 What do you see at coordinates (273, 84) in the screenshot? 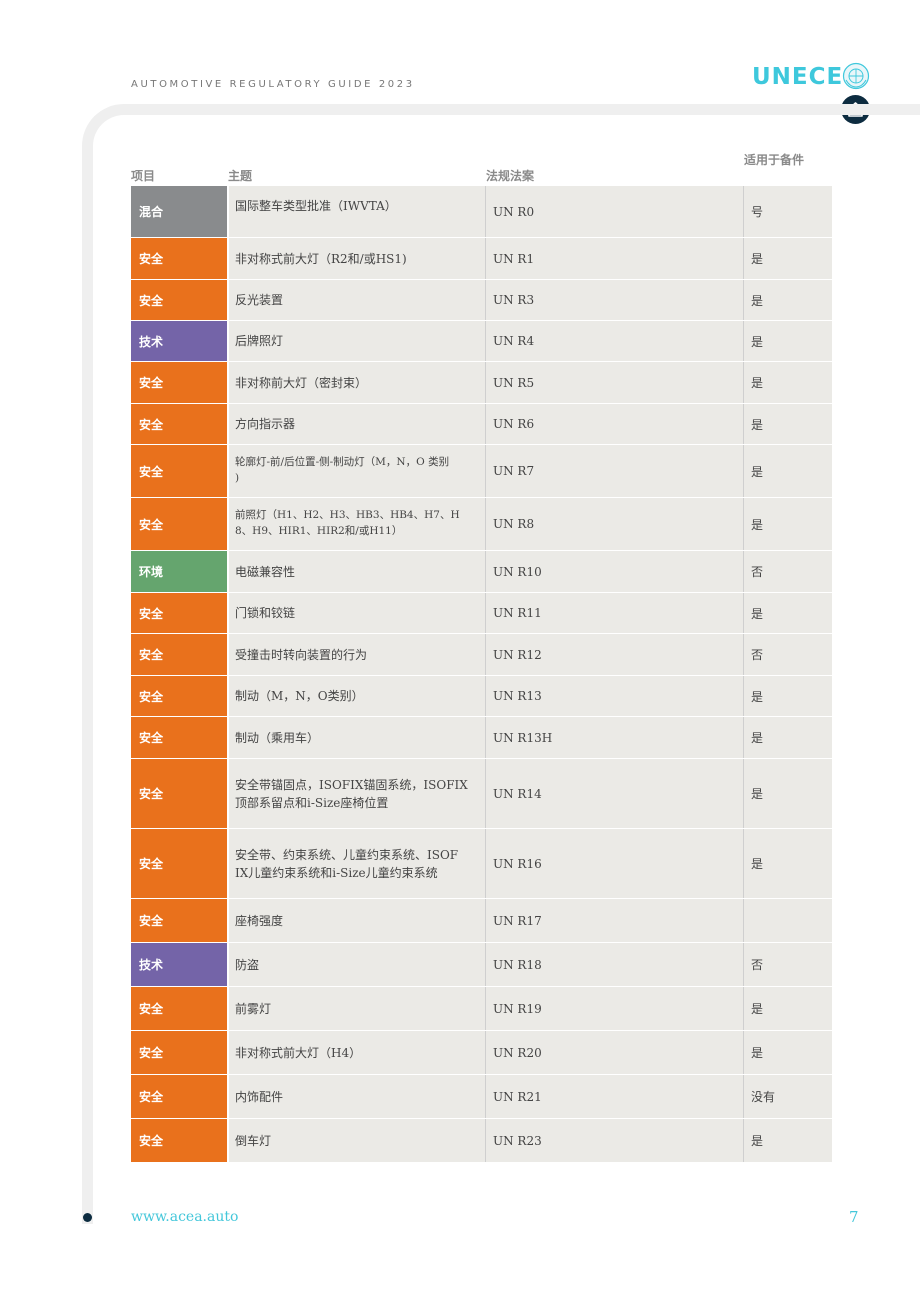
I see `guide-title: AUTOMOTIVE REGULATORY GUIDE 2023` at bounding box center [273, 84].